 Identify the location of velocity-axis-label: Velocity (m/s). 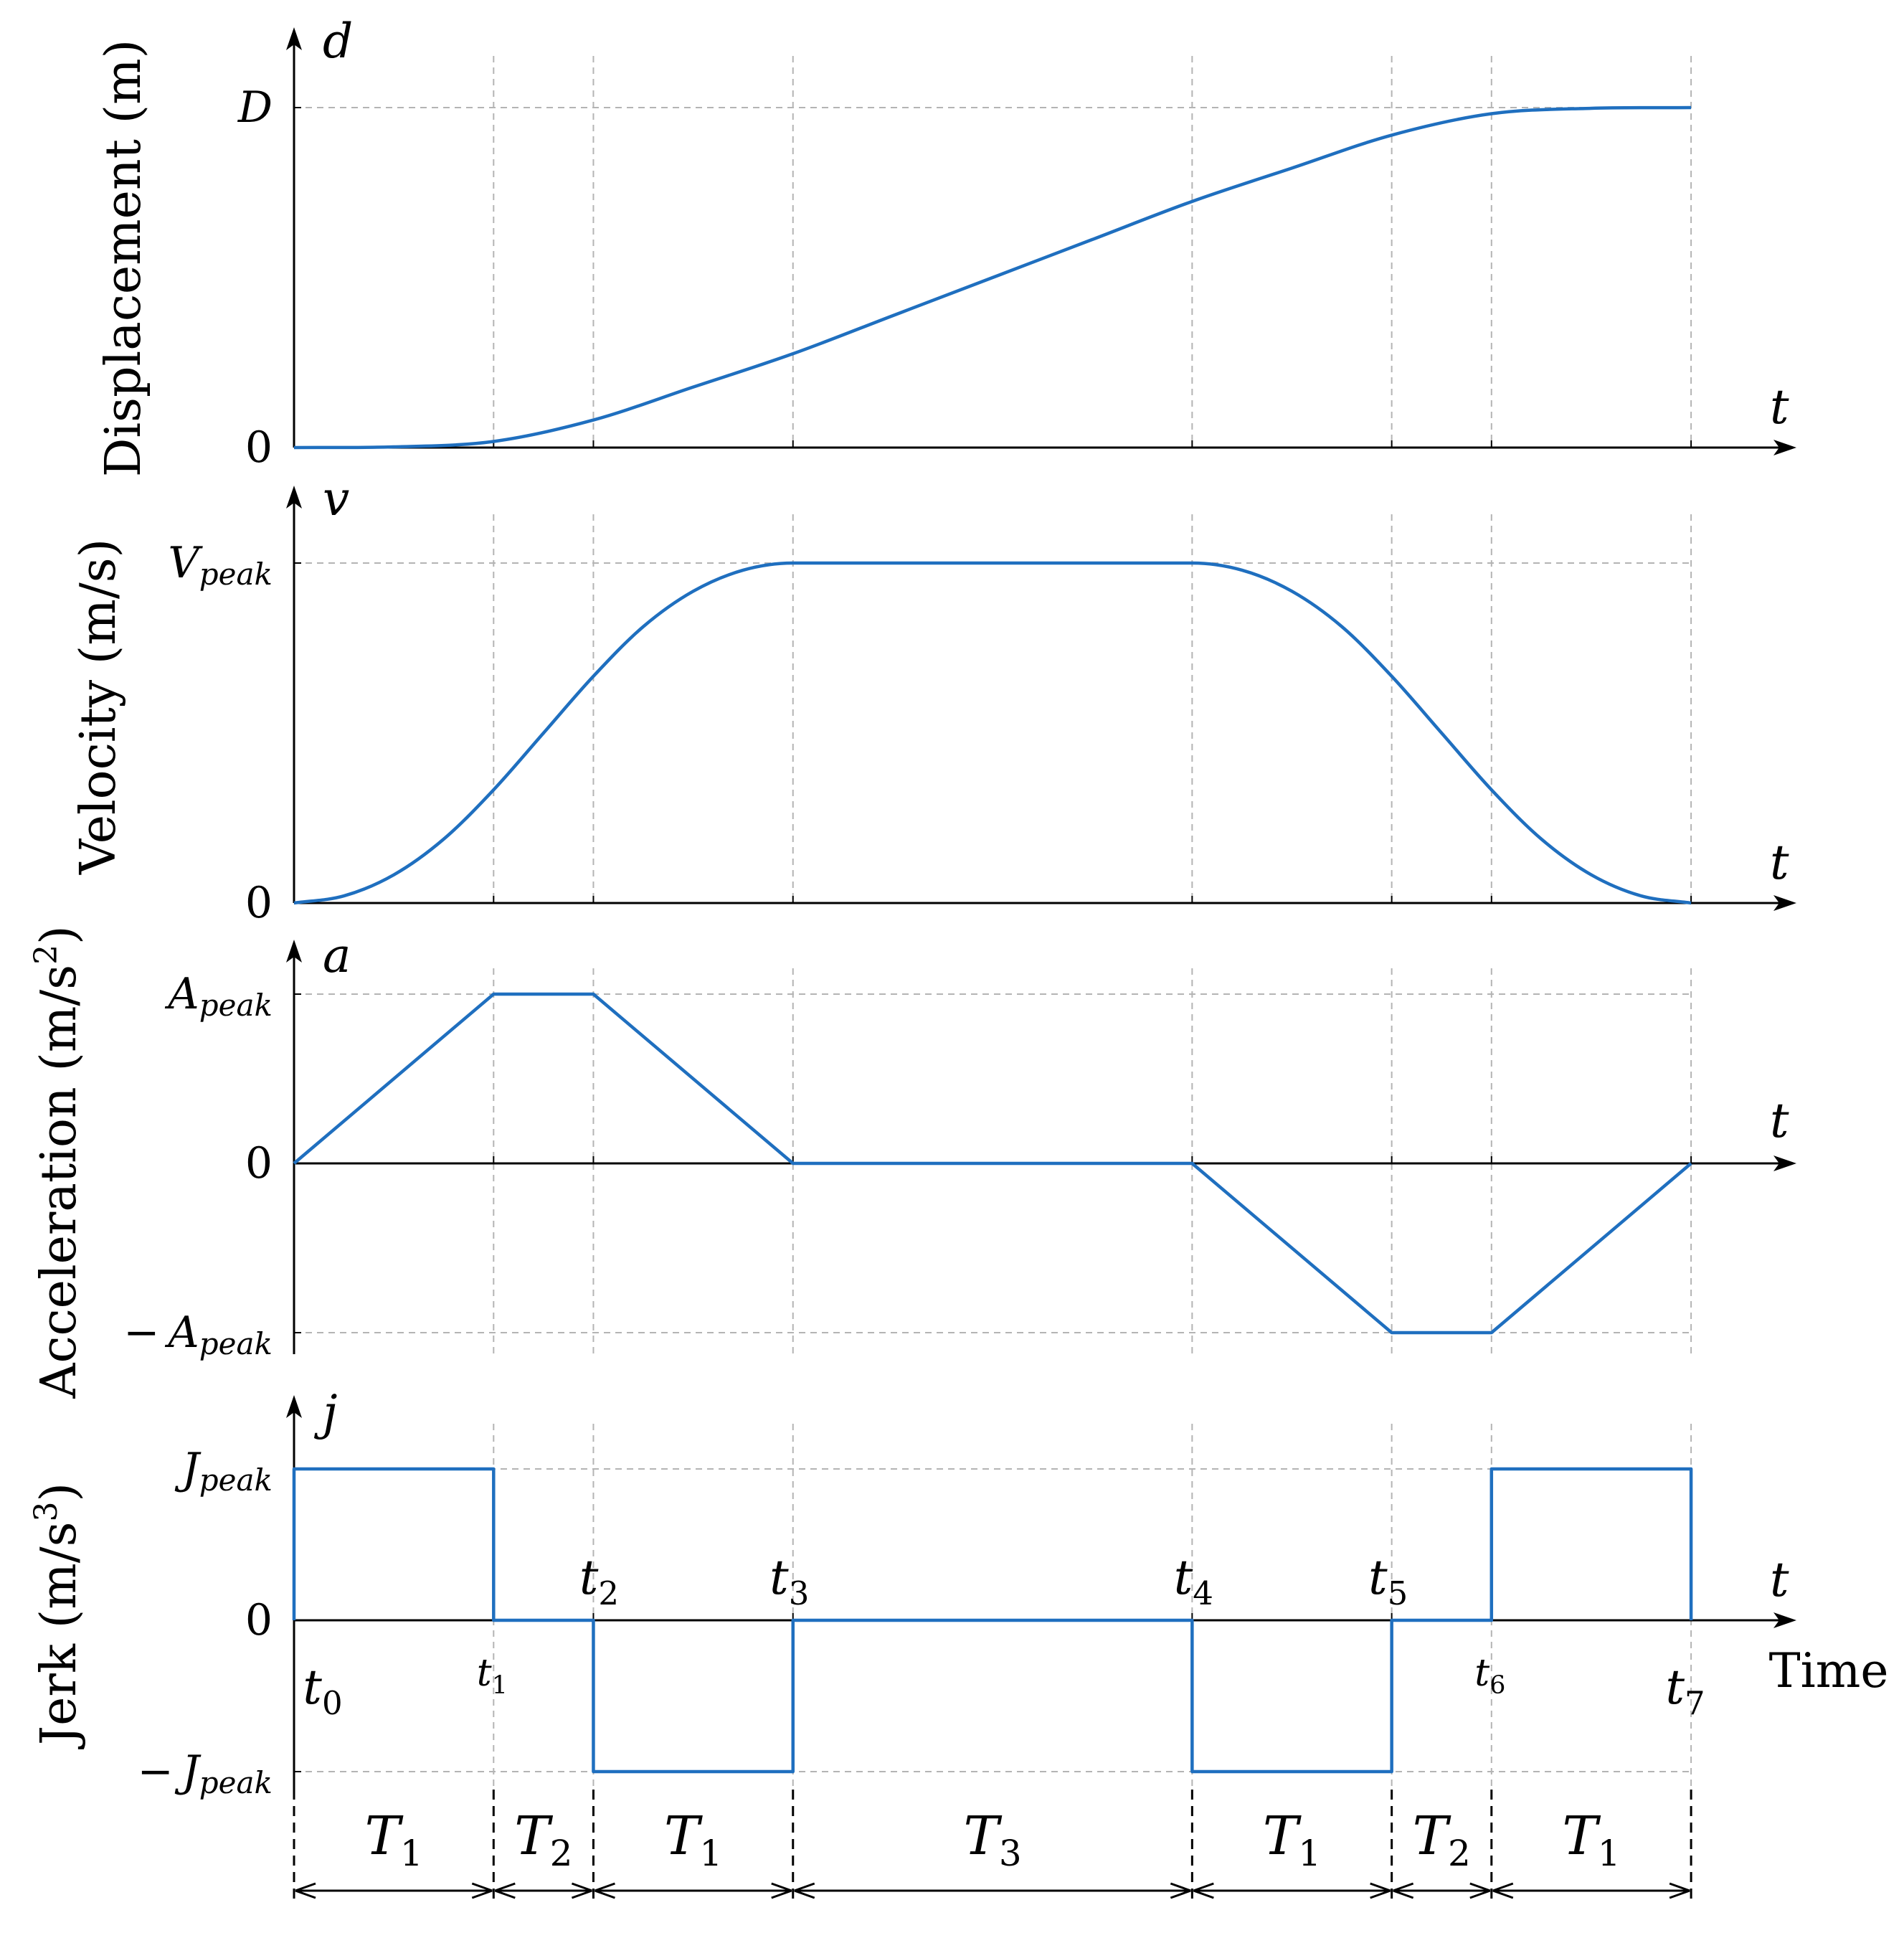
(98, 707).